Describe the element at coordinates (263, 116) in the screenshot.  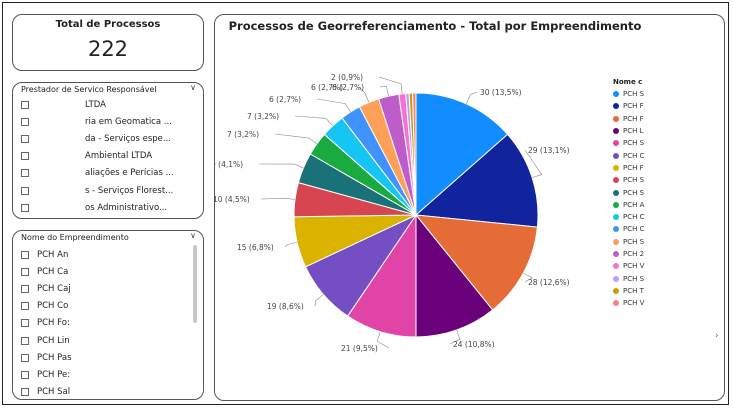
I see `data-label: 7 (3,2%)` at that location.